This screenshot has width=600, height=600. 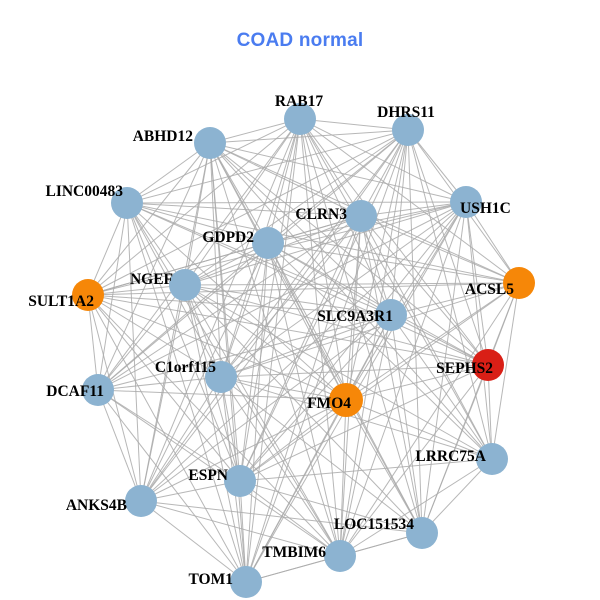 What do you see at coordinates (294, 552) in the screenshot?
I see `graph-node-label: TMBIM6` at bounding box center [294, 552].